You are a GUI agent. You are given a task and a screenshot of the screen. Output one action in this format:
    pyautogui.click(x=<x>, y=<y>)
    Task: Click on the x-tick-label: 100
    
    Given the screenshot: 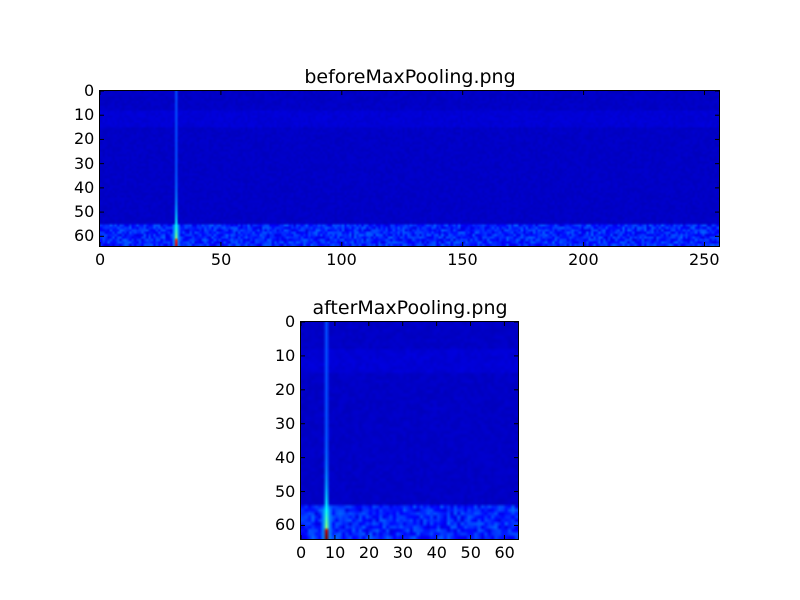 What is the action you would take?
    pyautogui.click(x=341, y=259)
    